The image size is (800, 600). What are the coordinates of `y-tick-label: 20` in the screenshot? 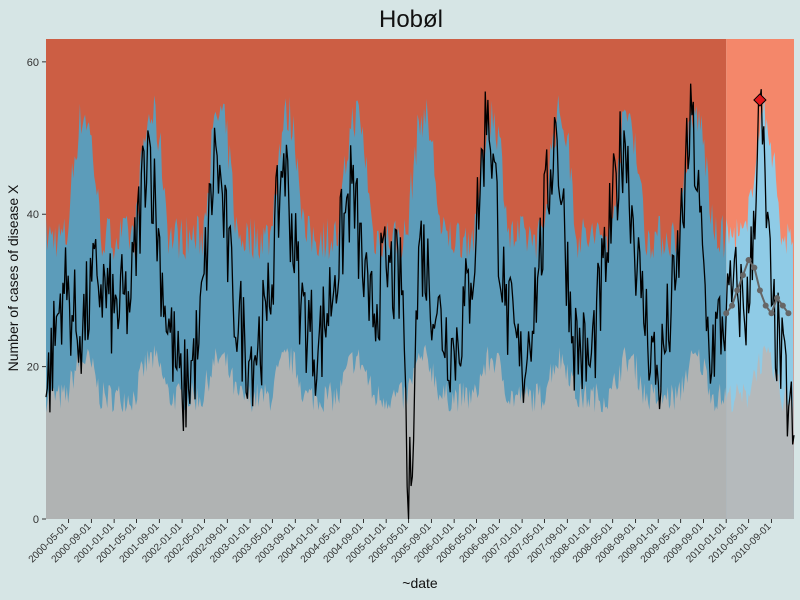 It's located at (33, 368).